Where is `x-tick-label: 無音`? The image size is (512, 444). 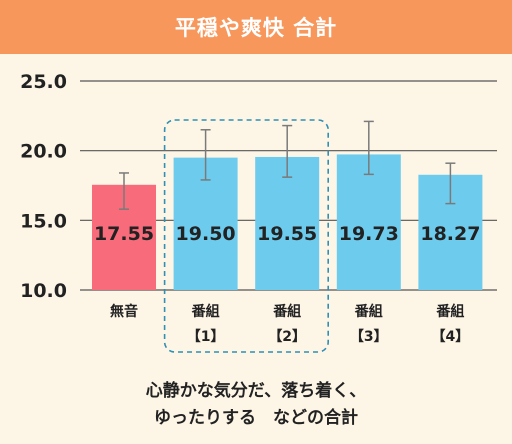
x-tick-label: 無音 is located at coordinates (124, 311).